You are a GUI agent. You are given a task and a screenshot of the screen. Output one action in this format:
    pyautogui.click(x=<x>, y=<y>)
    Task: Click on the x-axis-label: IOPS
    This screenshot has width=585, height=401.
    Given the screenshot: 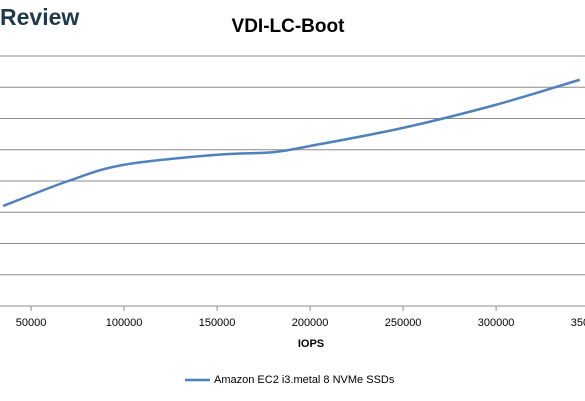 What is the action you would take?
    pyautogui.click(x=311, y=344)
    